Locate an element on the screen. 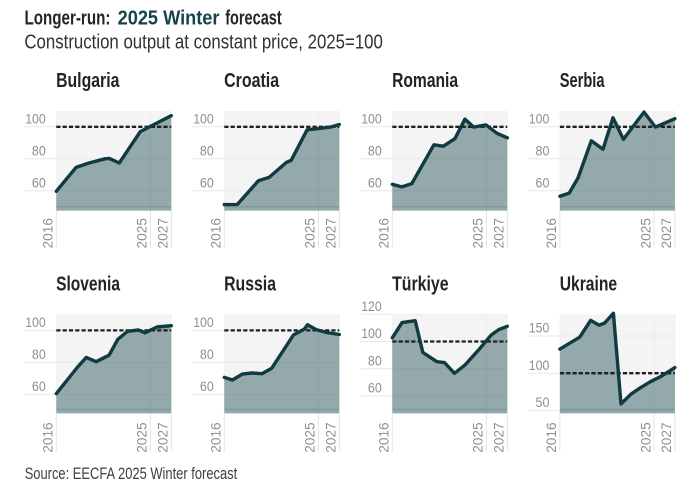 The height and width of the screenshot is (497, 700). svg-text: 120 is located at coordinates (371, 306).